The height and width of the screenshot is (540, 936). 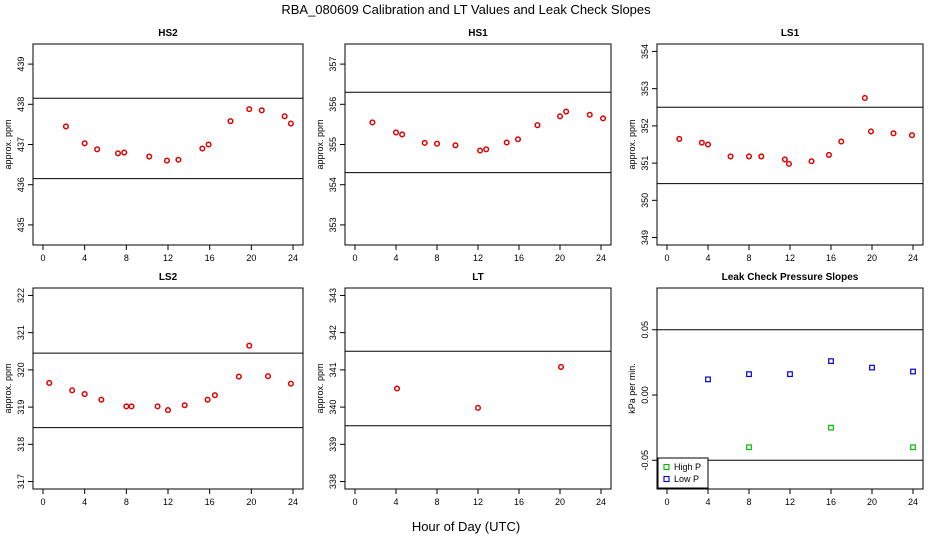 What do you see at coordinates (333, 184) in the screenshot?
I see `y-tick-label: 354` at bounding box center [333, 184].